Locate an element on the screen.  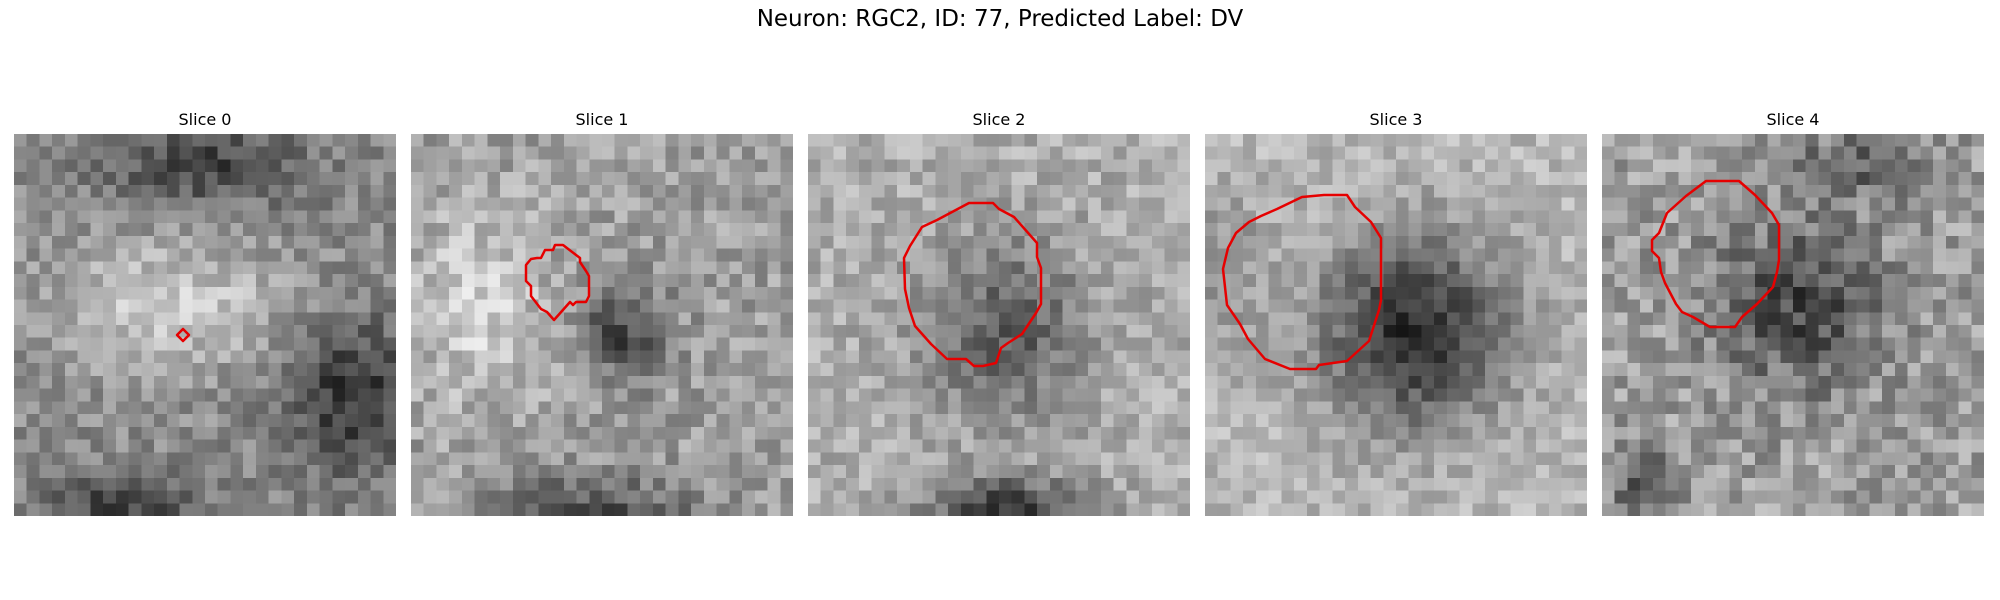
panel-slice-2: Slice 2 is located at coordinates (999, 312).